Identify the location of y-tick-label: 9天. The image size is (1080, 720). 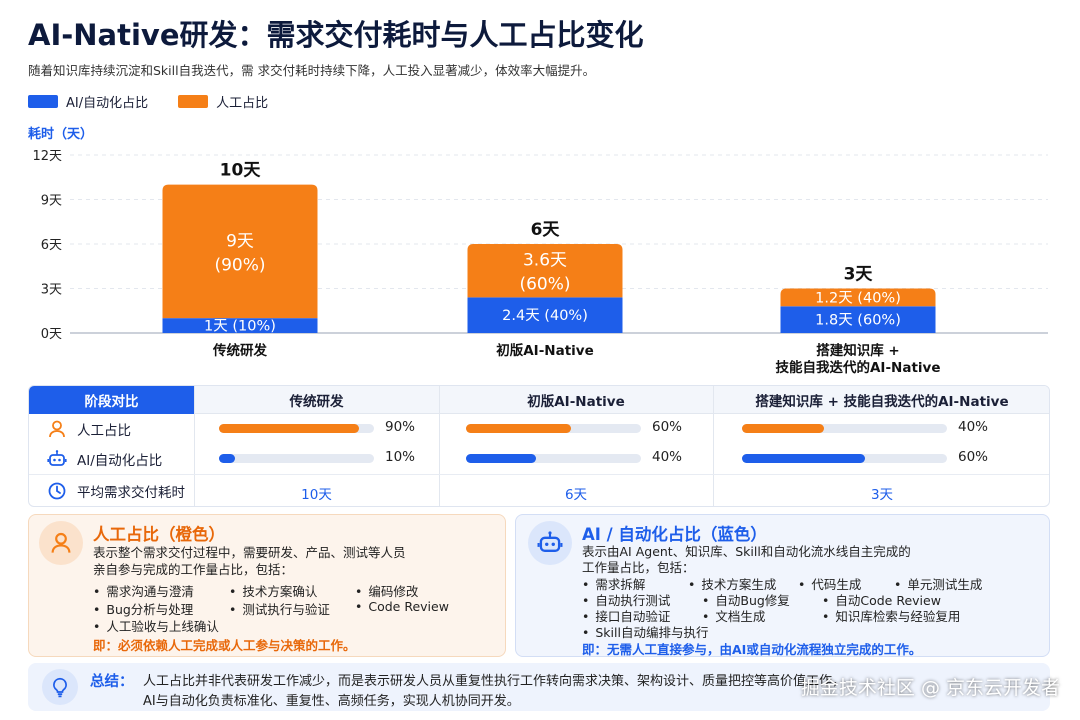
(51, 201).